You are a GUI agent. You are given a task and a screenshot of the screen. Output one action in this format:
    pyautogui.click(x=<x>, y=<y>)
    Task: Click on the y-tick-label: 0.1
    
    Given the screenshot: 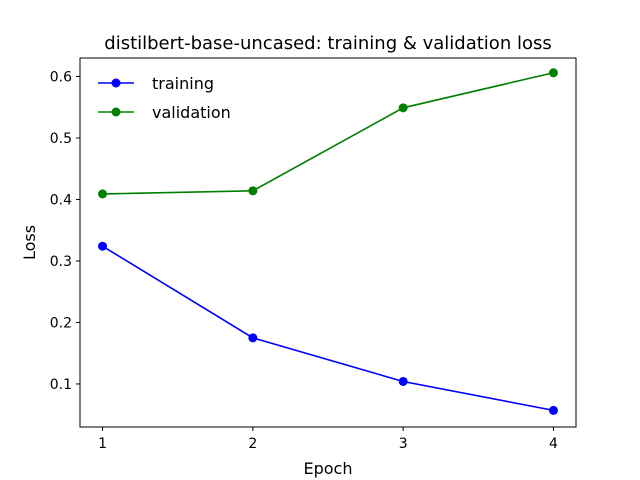 What is the action you would take?
    pyautogui.click(x=61, y=385)
    